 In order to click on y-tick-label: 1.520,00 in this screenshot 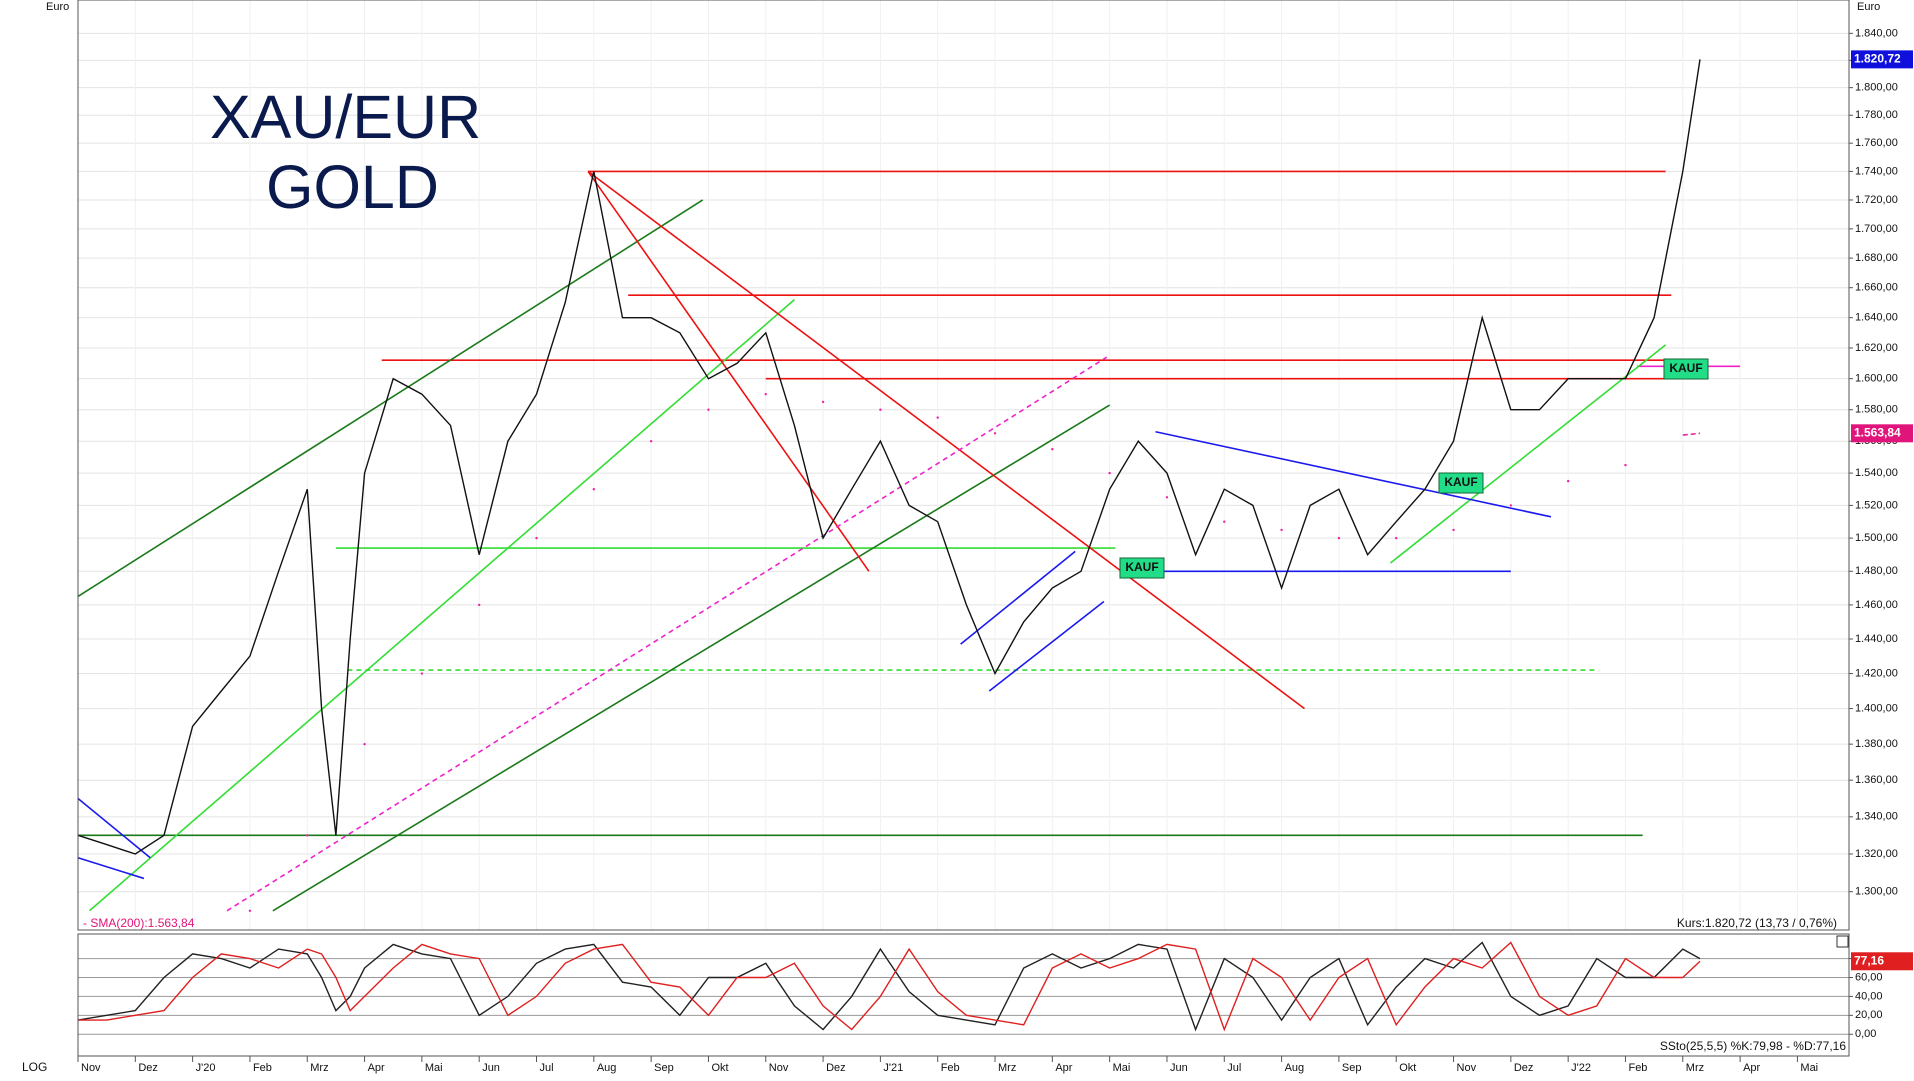, I will do `click(1876, 505)`.